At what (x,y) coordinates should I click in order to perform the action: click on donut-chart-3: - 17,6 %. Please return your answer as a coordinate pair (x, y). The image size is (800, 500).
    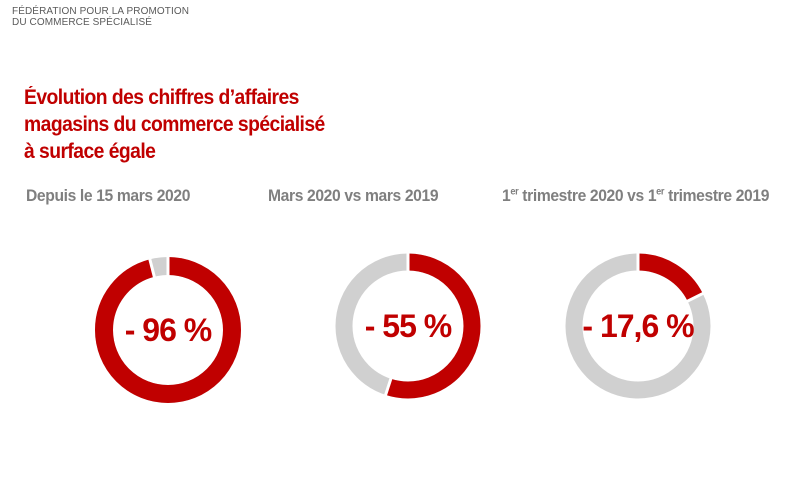
    Looking at the image, I should click on (638, 326).